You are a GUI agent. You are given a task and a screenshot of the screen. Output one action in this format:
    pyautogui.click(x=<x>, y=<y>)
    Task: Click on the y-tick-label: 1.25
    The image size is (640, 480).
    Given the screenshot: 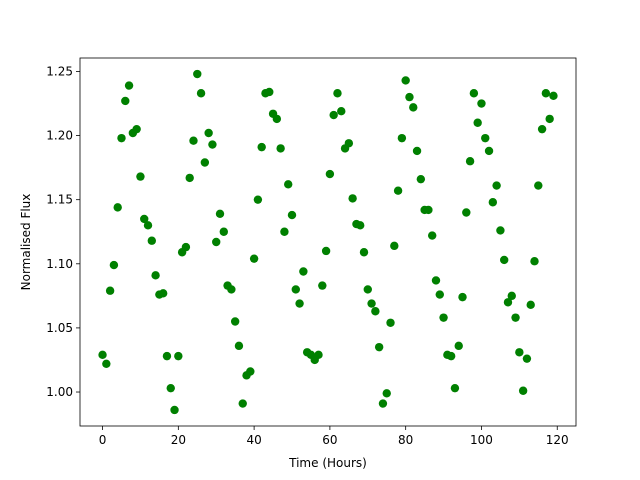 What is the action you would take?
    pyautogui.click(x=59, y=71)
    